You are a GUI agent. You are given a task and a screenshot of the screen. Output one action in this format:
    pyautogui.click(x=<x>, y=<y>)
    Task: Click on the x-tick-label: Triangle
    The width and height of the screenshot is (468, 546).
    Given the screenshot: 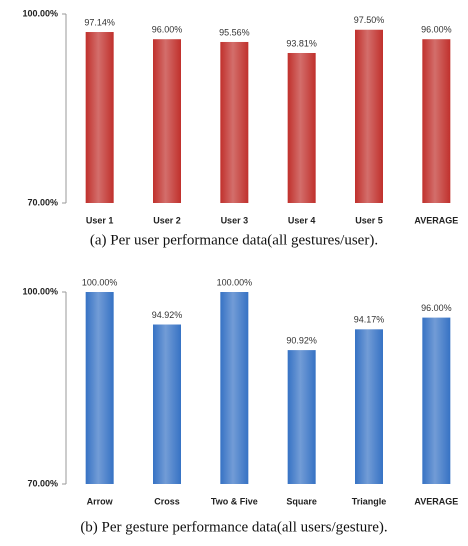 What is the action you would take?
    pyautogui.click(x=369, y=501)
    